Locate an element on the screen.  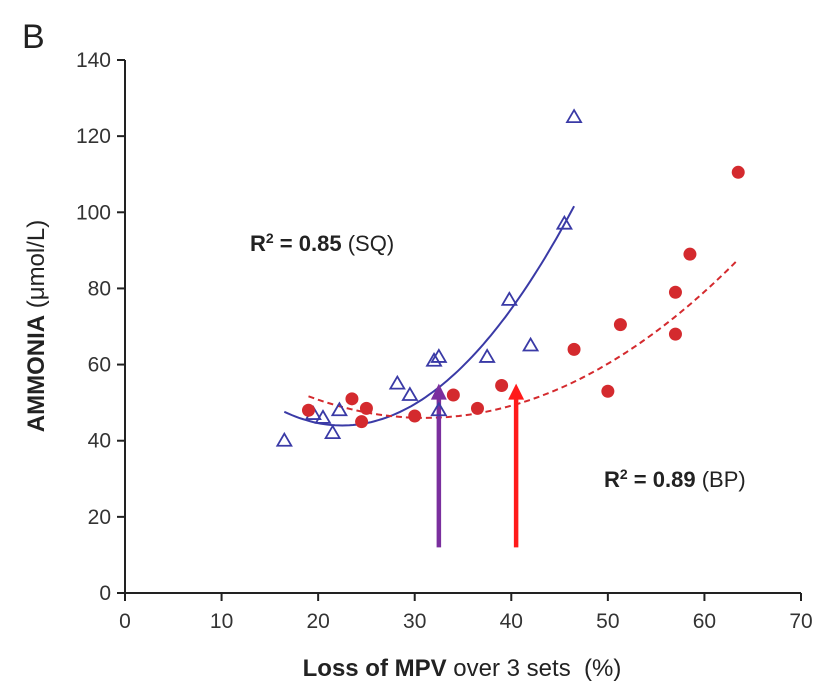
x-axis-title-rest: over 3 sets (%) is located at coordinates (534, 668).